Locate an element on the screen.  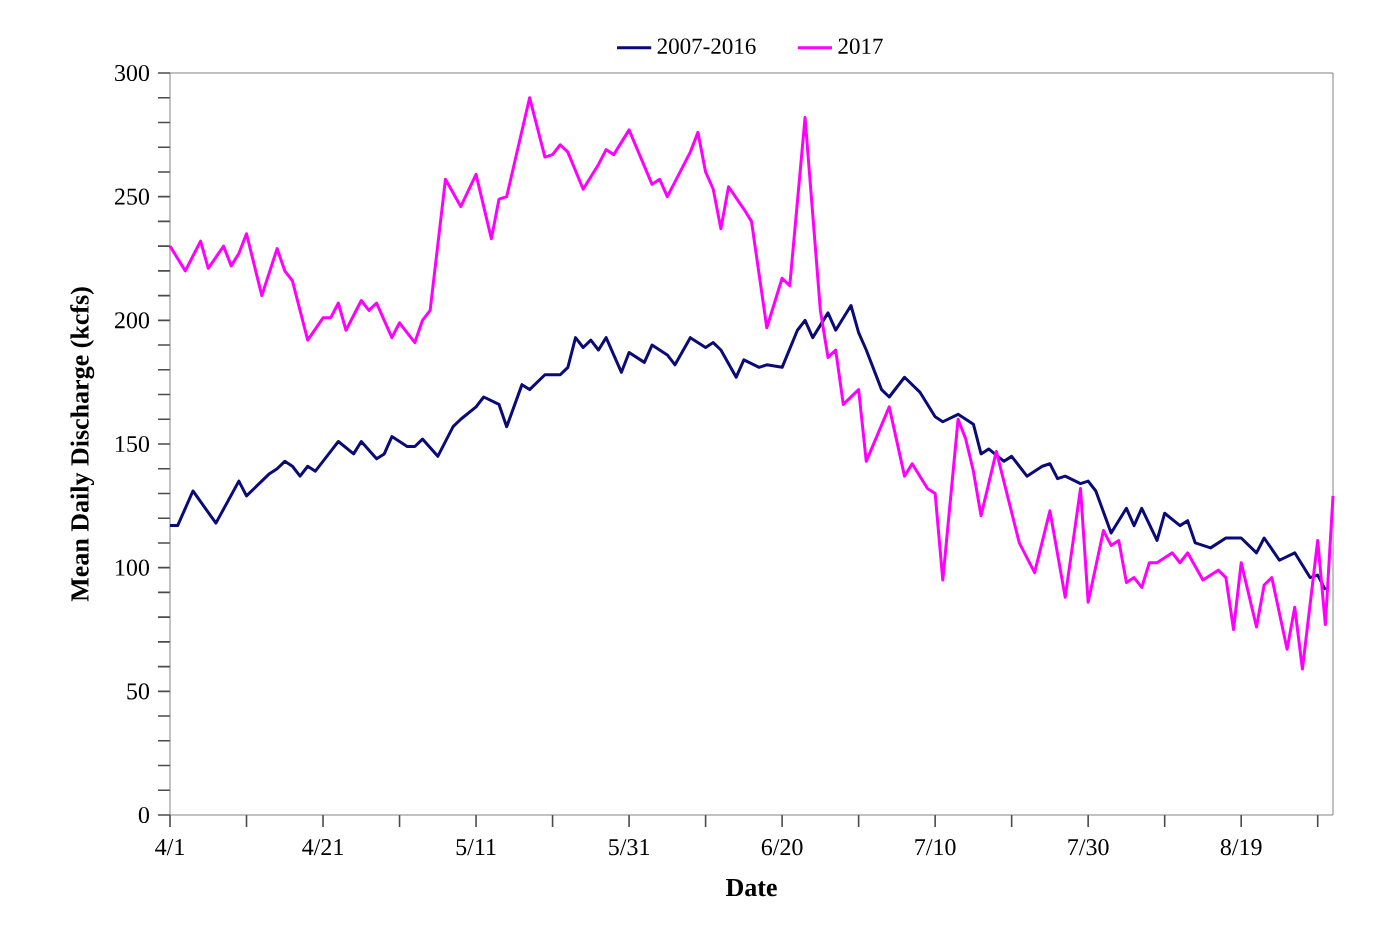
x-tick-label: 5/11 is located at coordinates (476, 847).